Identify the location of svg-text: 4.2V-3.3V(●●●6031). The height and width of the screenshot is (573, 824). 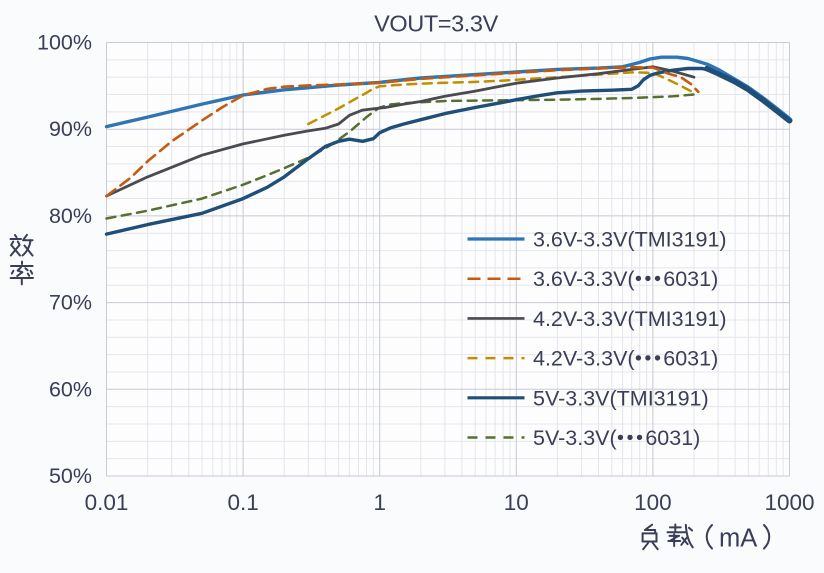
(625, 359).